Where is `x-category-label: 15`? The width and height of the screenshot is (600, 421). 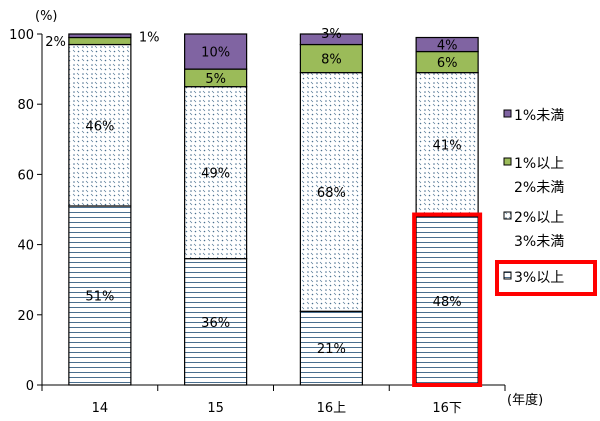
x-category-label: 15 is located at coordinates (215, 408).